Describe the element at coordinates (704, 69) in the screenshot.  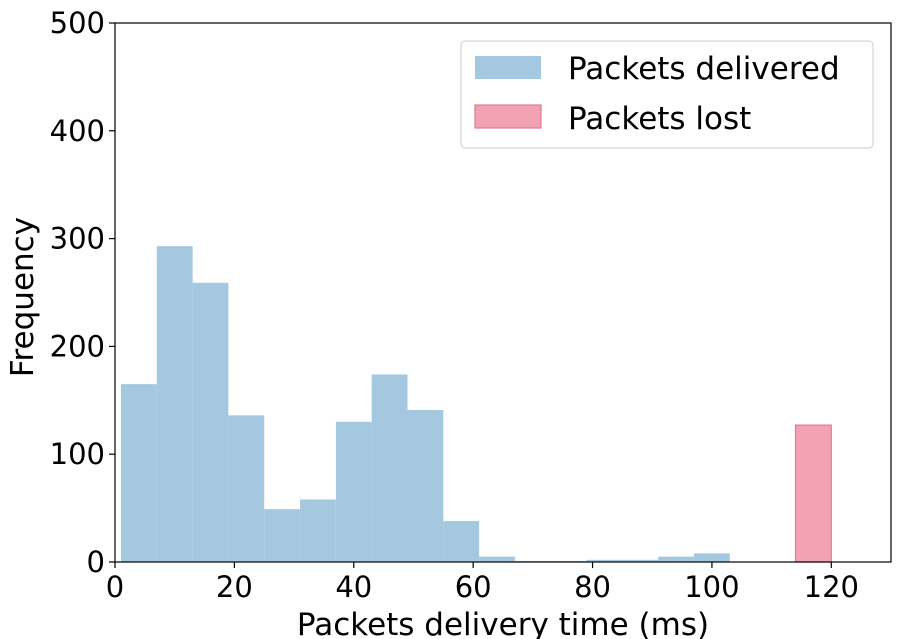
I see `legend-label-delivered: Packets delivered` at that location.